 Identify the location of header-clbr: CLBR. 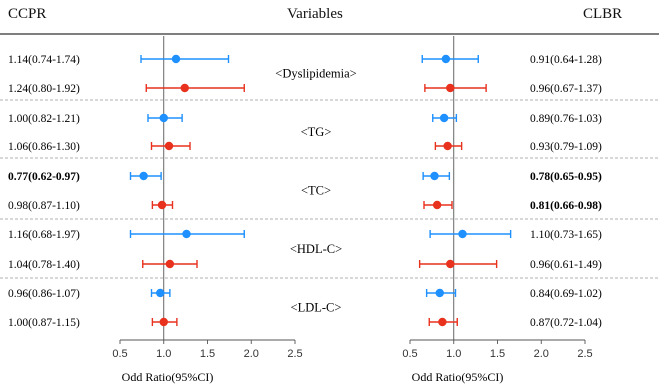
(603, 14).